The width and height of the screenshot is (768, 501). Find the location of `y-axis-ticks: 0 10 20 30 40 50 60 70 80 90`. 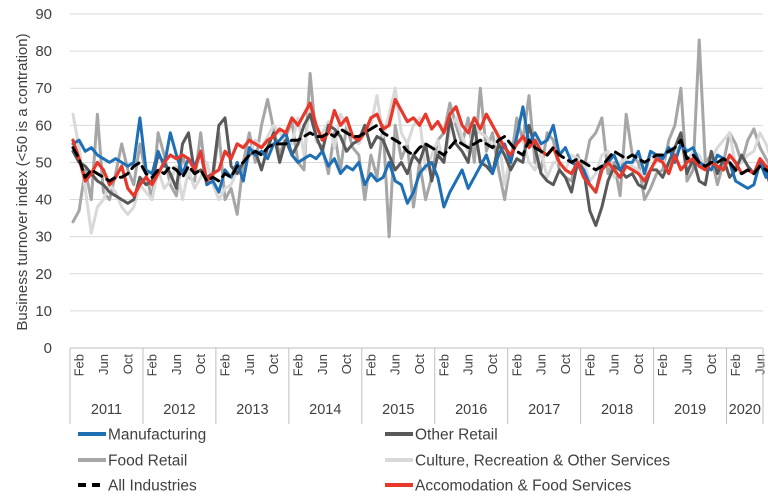

y-axis-ticks: 0 10 20 30 40 50 60 70 80 90 is located at coordinates (43, 181).